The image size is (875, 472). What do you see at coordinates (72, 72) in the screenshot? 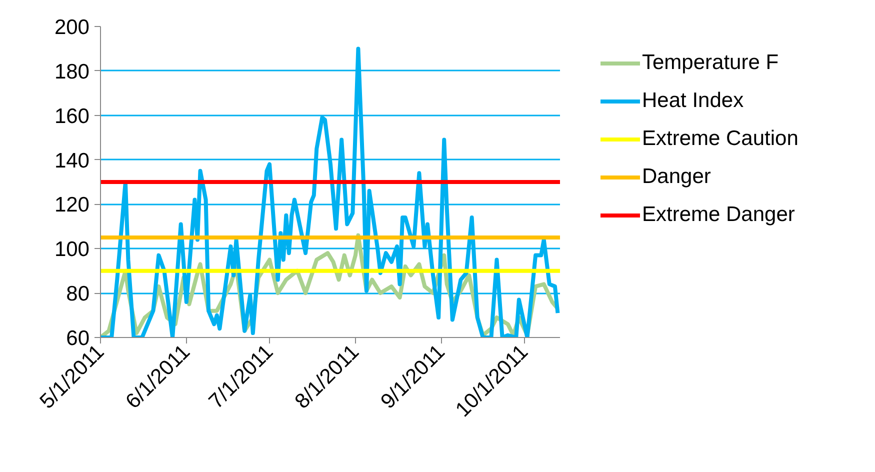
I see `y-tick-label: 180` at bounding box center [72, 72].